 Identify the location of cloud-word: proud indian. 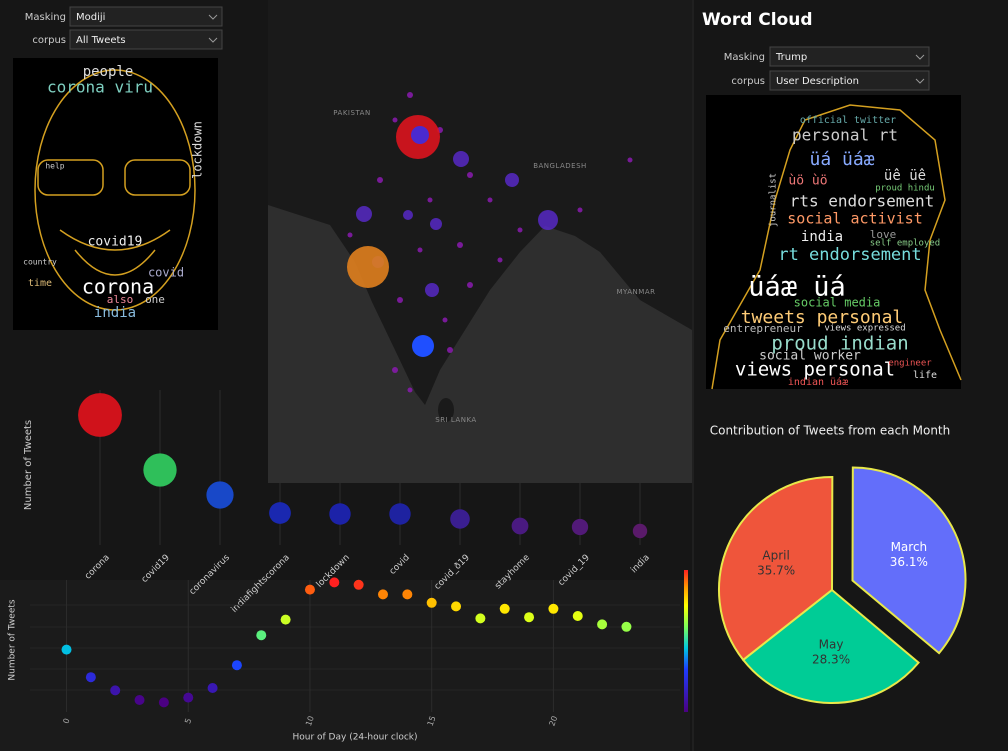
(839, 344).